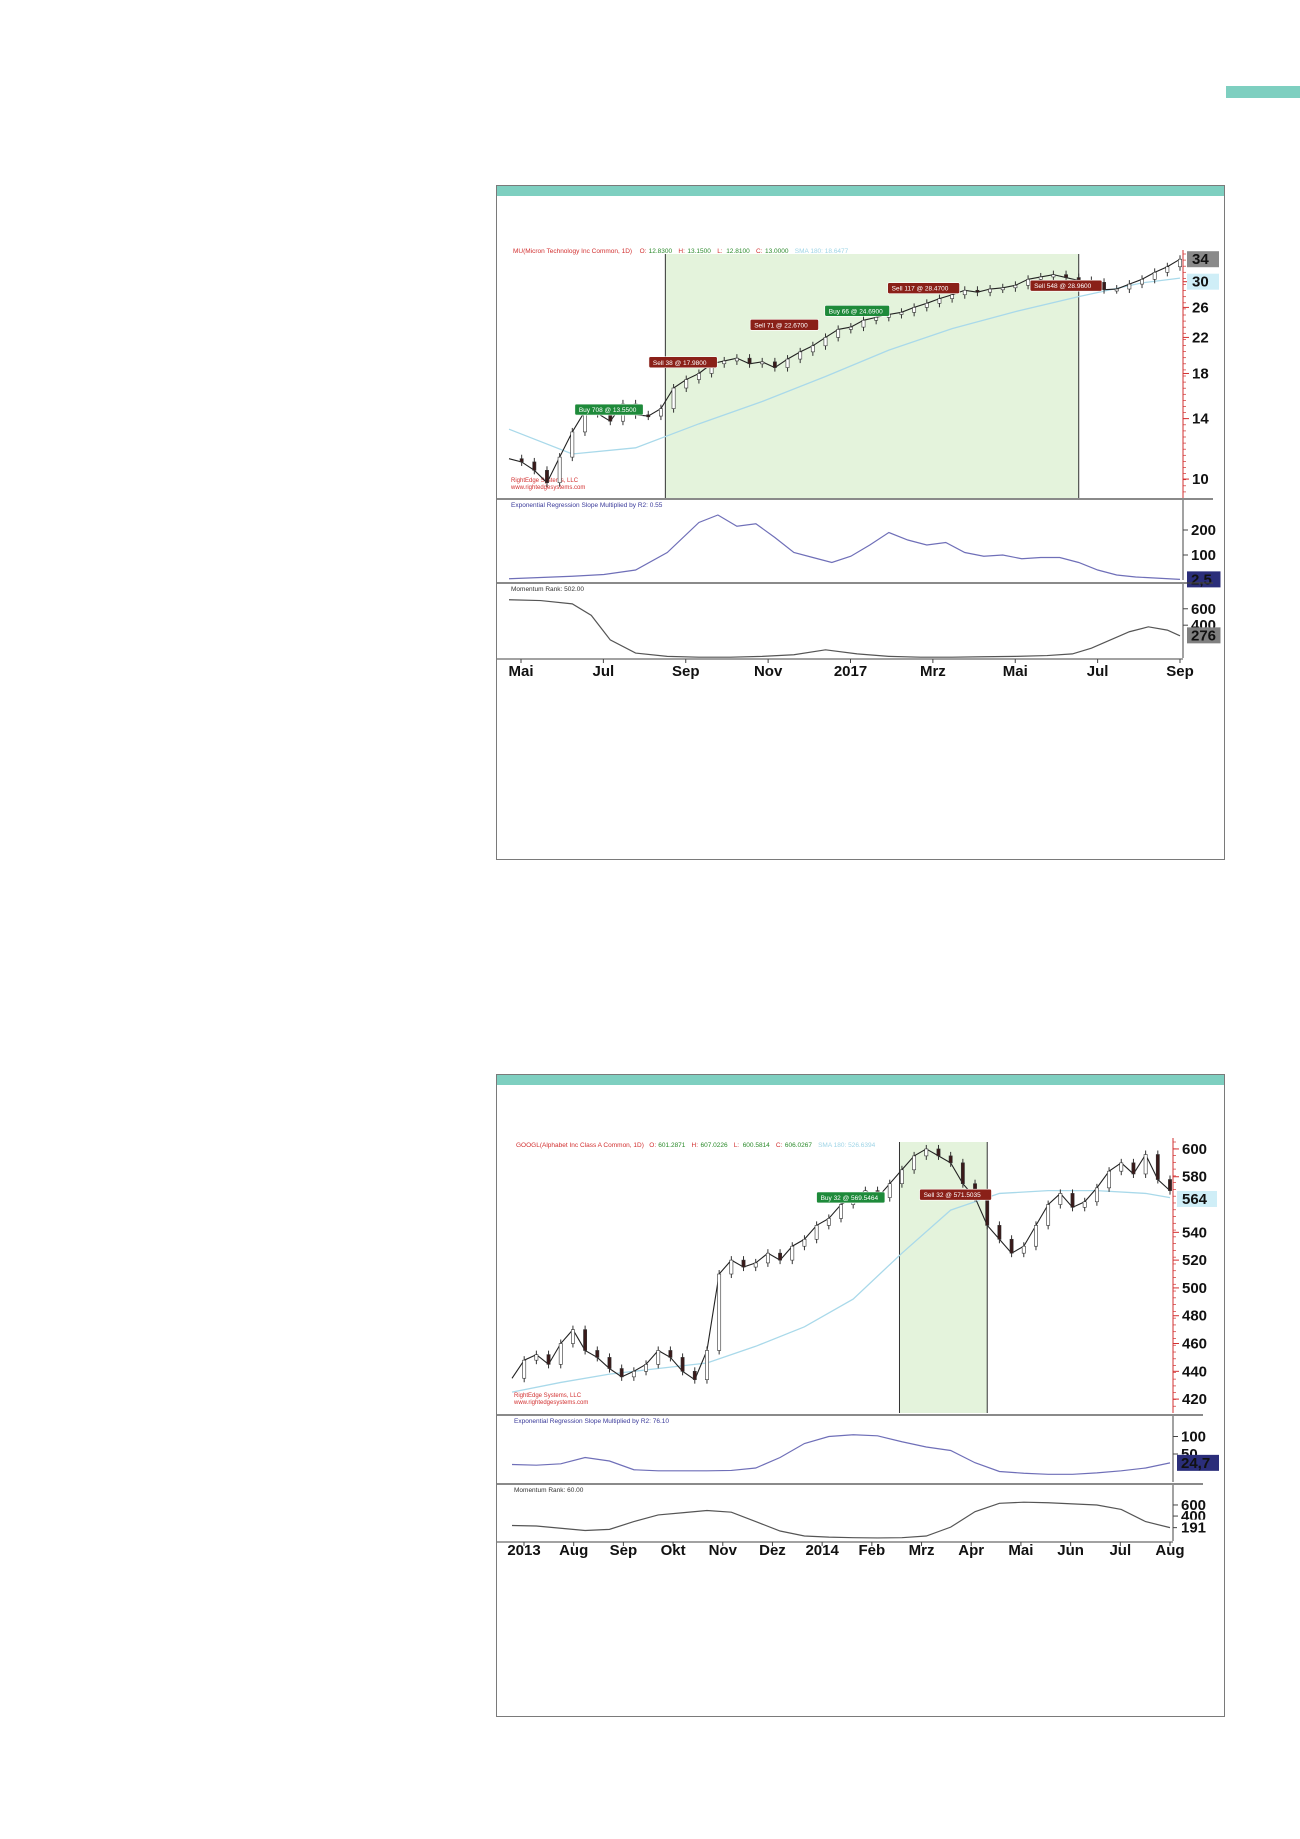  What do you see at coordinates (547, 589) in the screenshot?
I see `indicator-label: Momentum Rank: 502.00` at bounding box center [547, 589].